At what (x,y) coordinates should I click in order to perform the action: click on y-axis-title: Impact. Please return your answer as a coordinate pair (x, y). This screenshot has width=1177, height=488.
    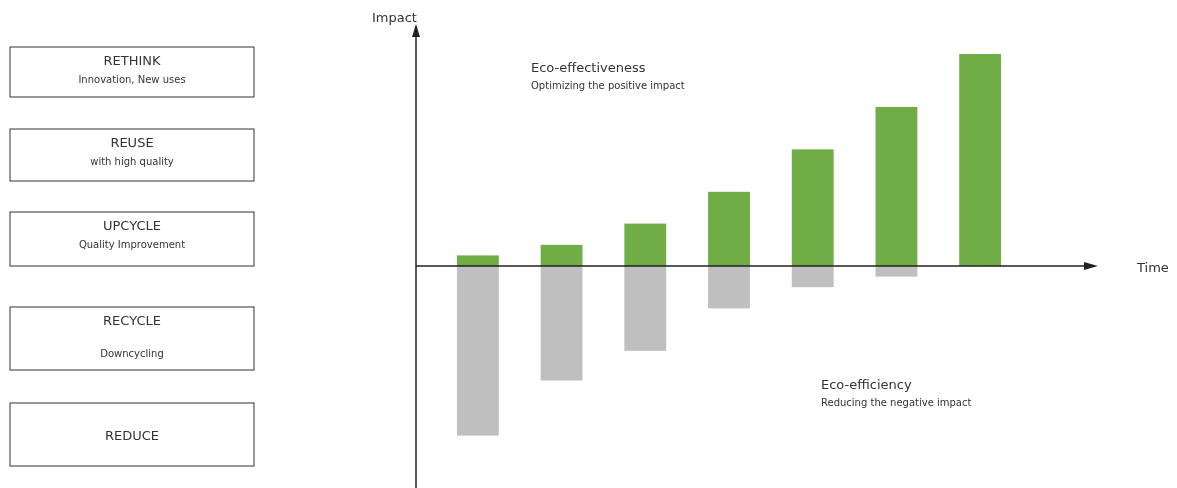
    Looking at the image, I should click on (394, 17).